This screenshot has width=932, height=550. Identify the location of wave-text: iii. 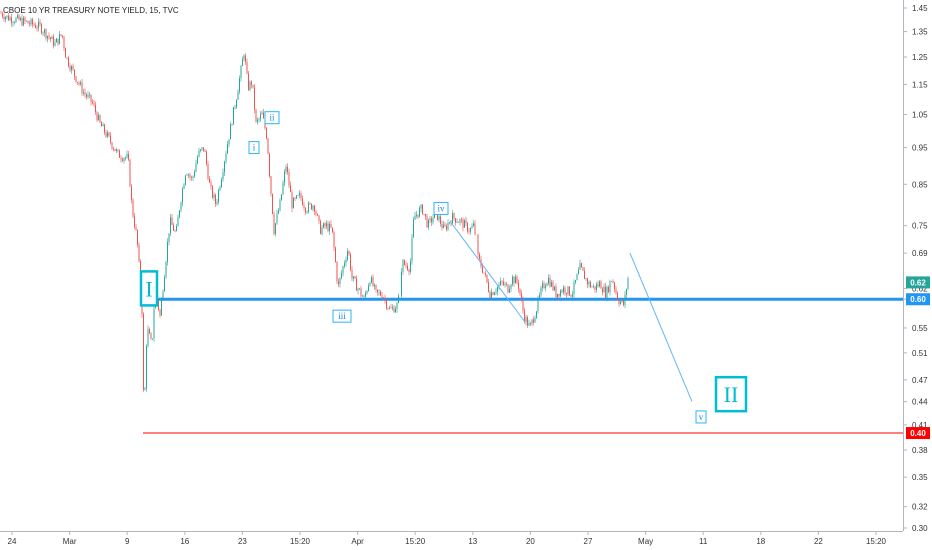
(342, 316).